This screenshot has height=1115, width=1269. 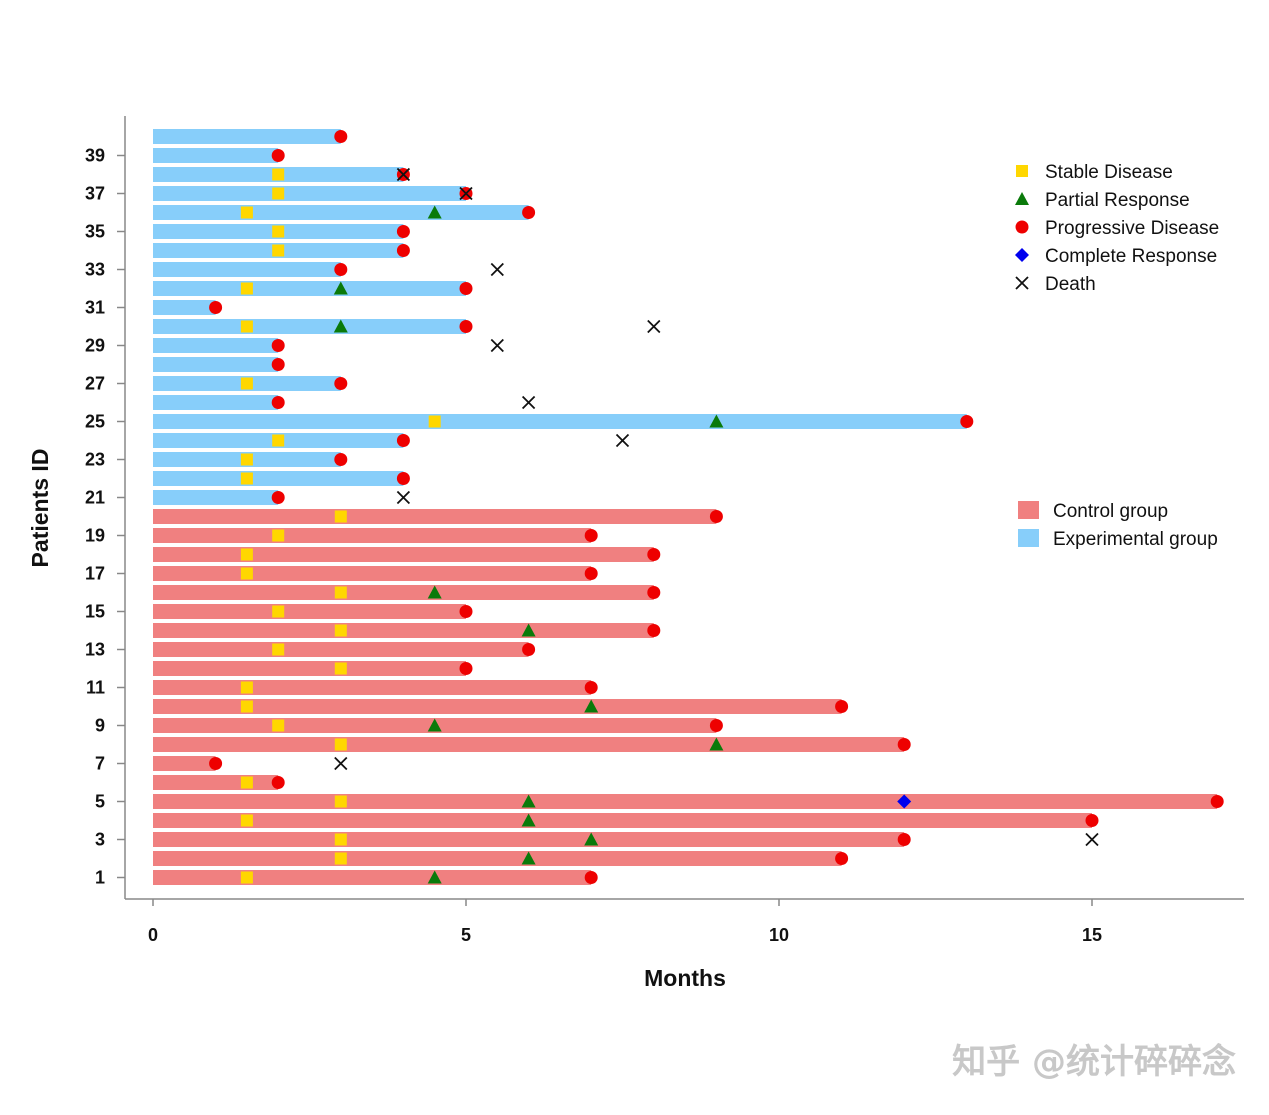 What do you see at coordinates (95, 232) in the screenshot?
I see `y-tick-label-35: 35` at bounding box center [95, 232].